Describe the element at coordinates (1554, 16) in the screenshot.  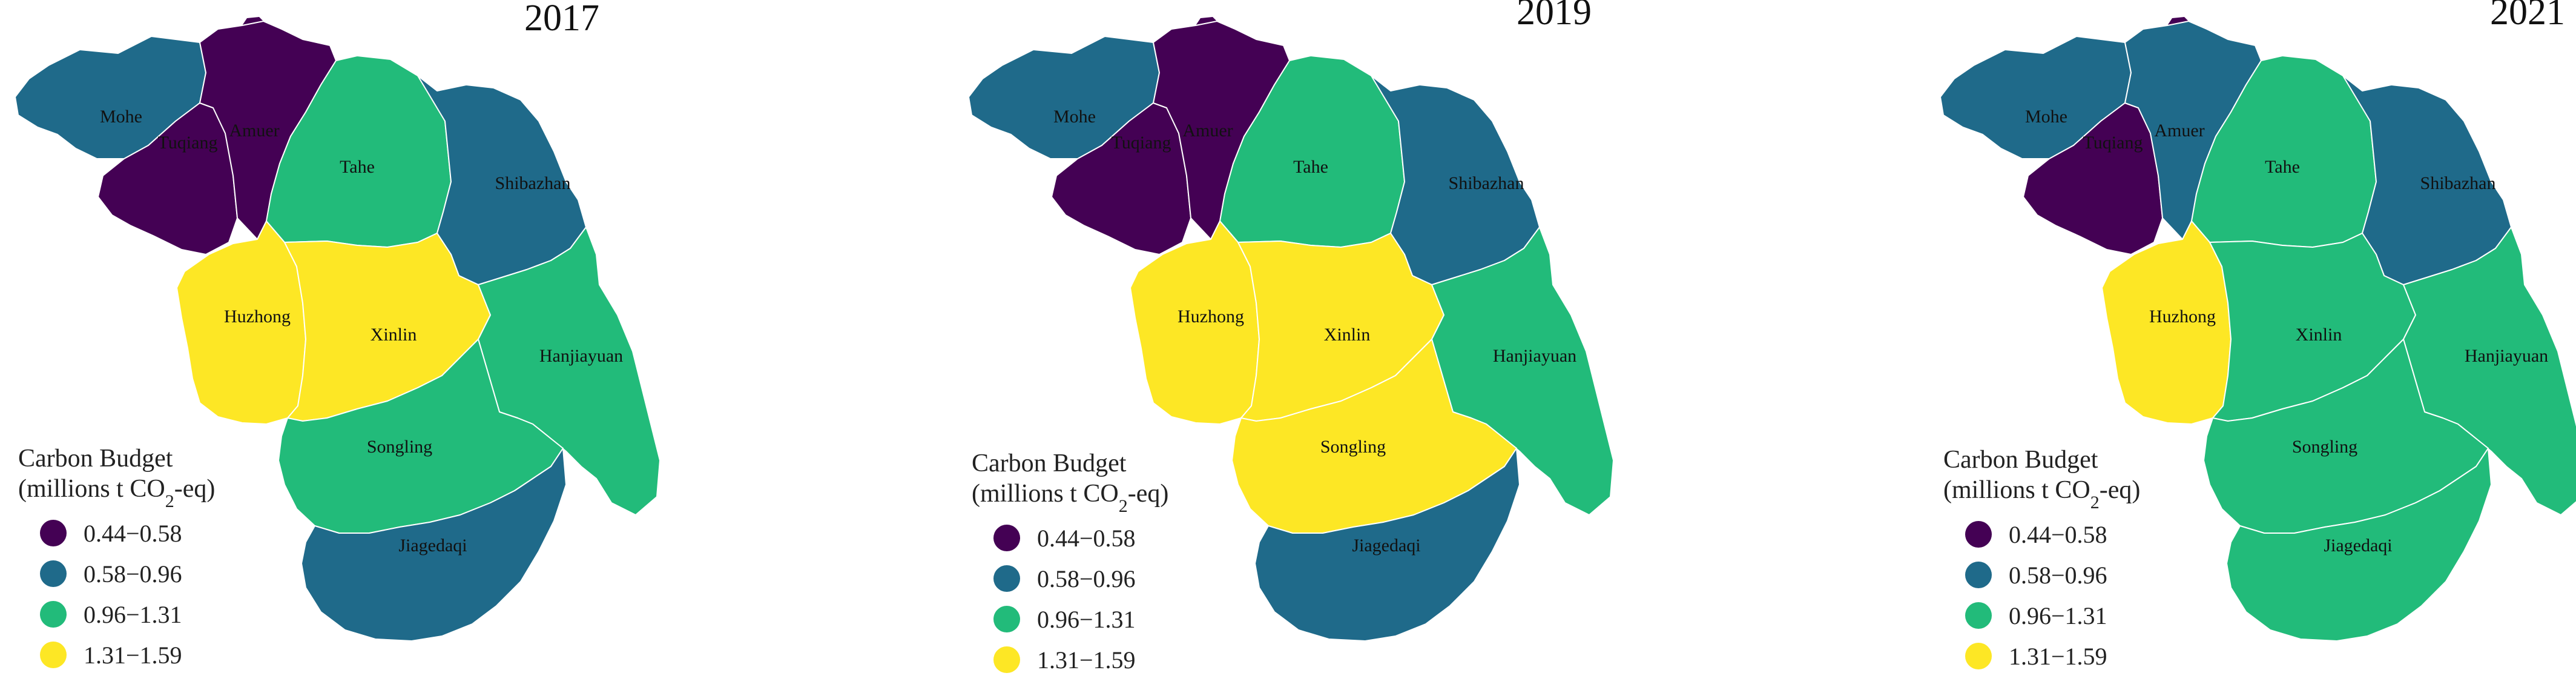
I see `map-year-title: 2019` at that location.